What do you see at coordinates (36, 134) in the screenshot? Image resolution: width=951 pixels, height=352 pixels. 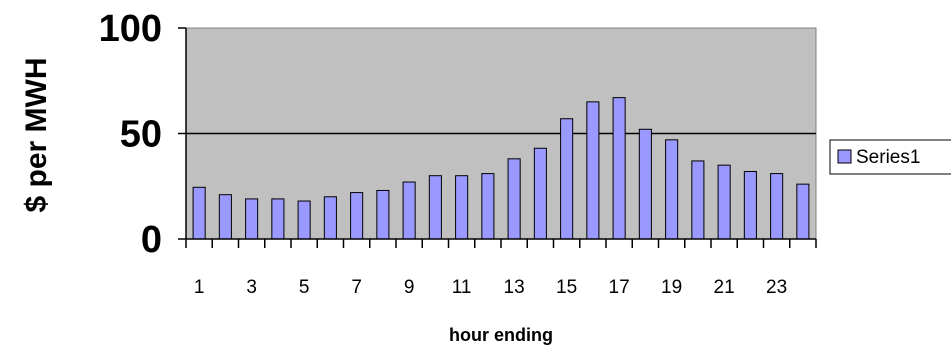 I see `y-axis-label: $ per MWH` at bounding box center [36, 134].